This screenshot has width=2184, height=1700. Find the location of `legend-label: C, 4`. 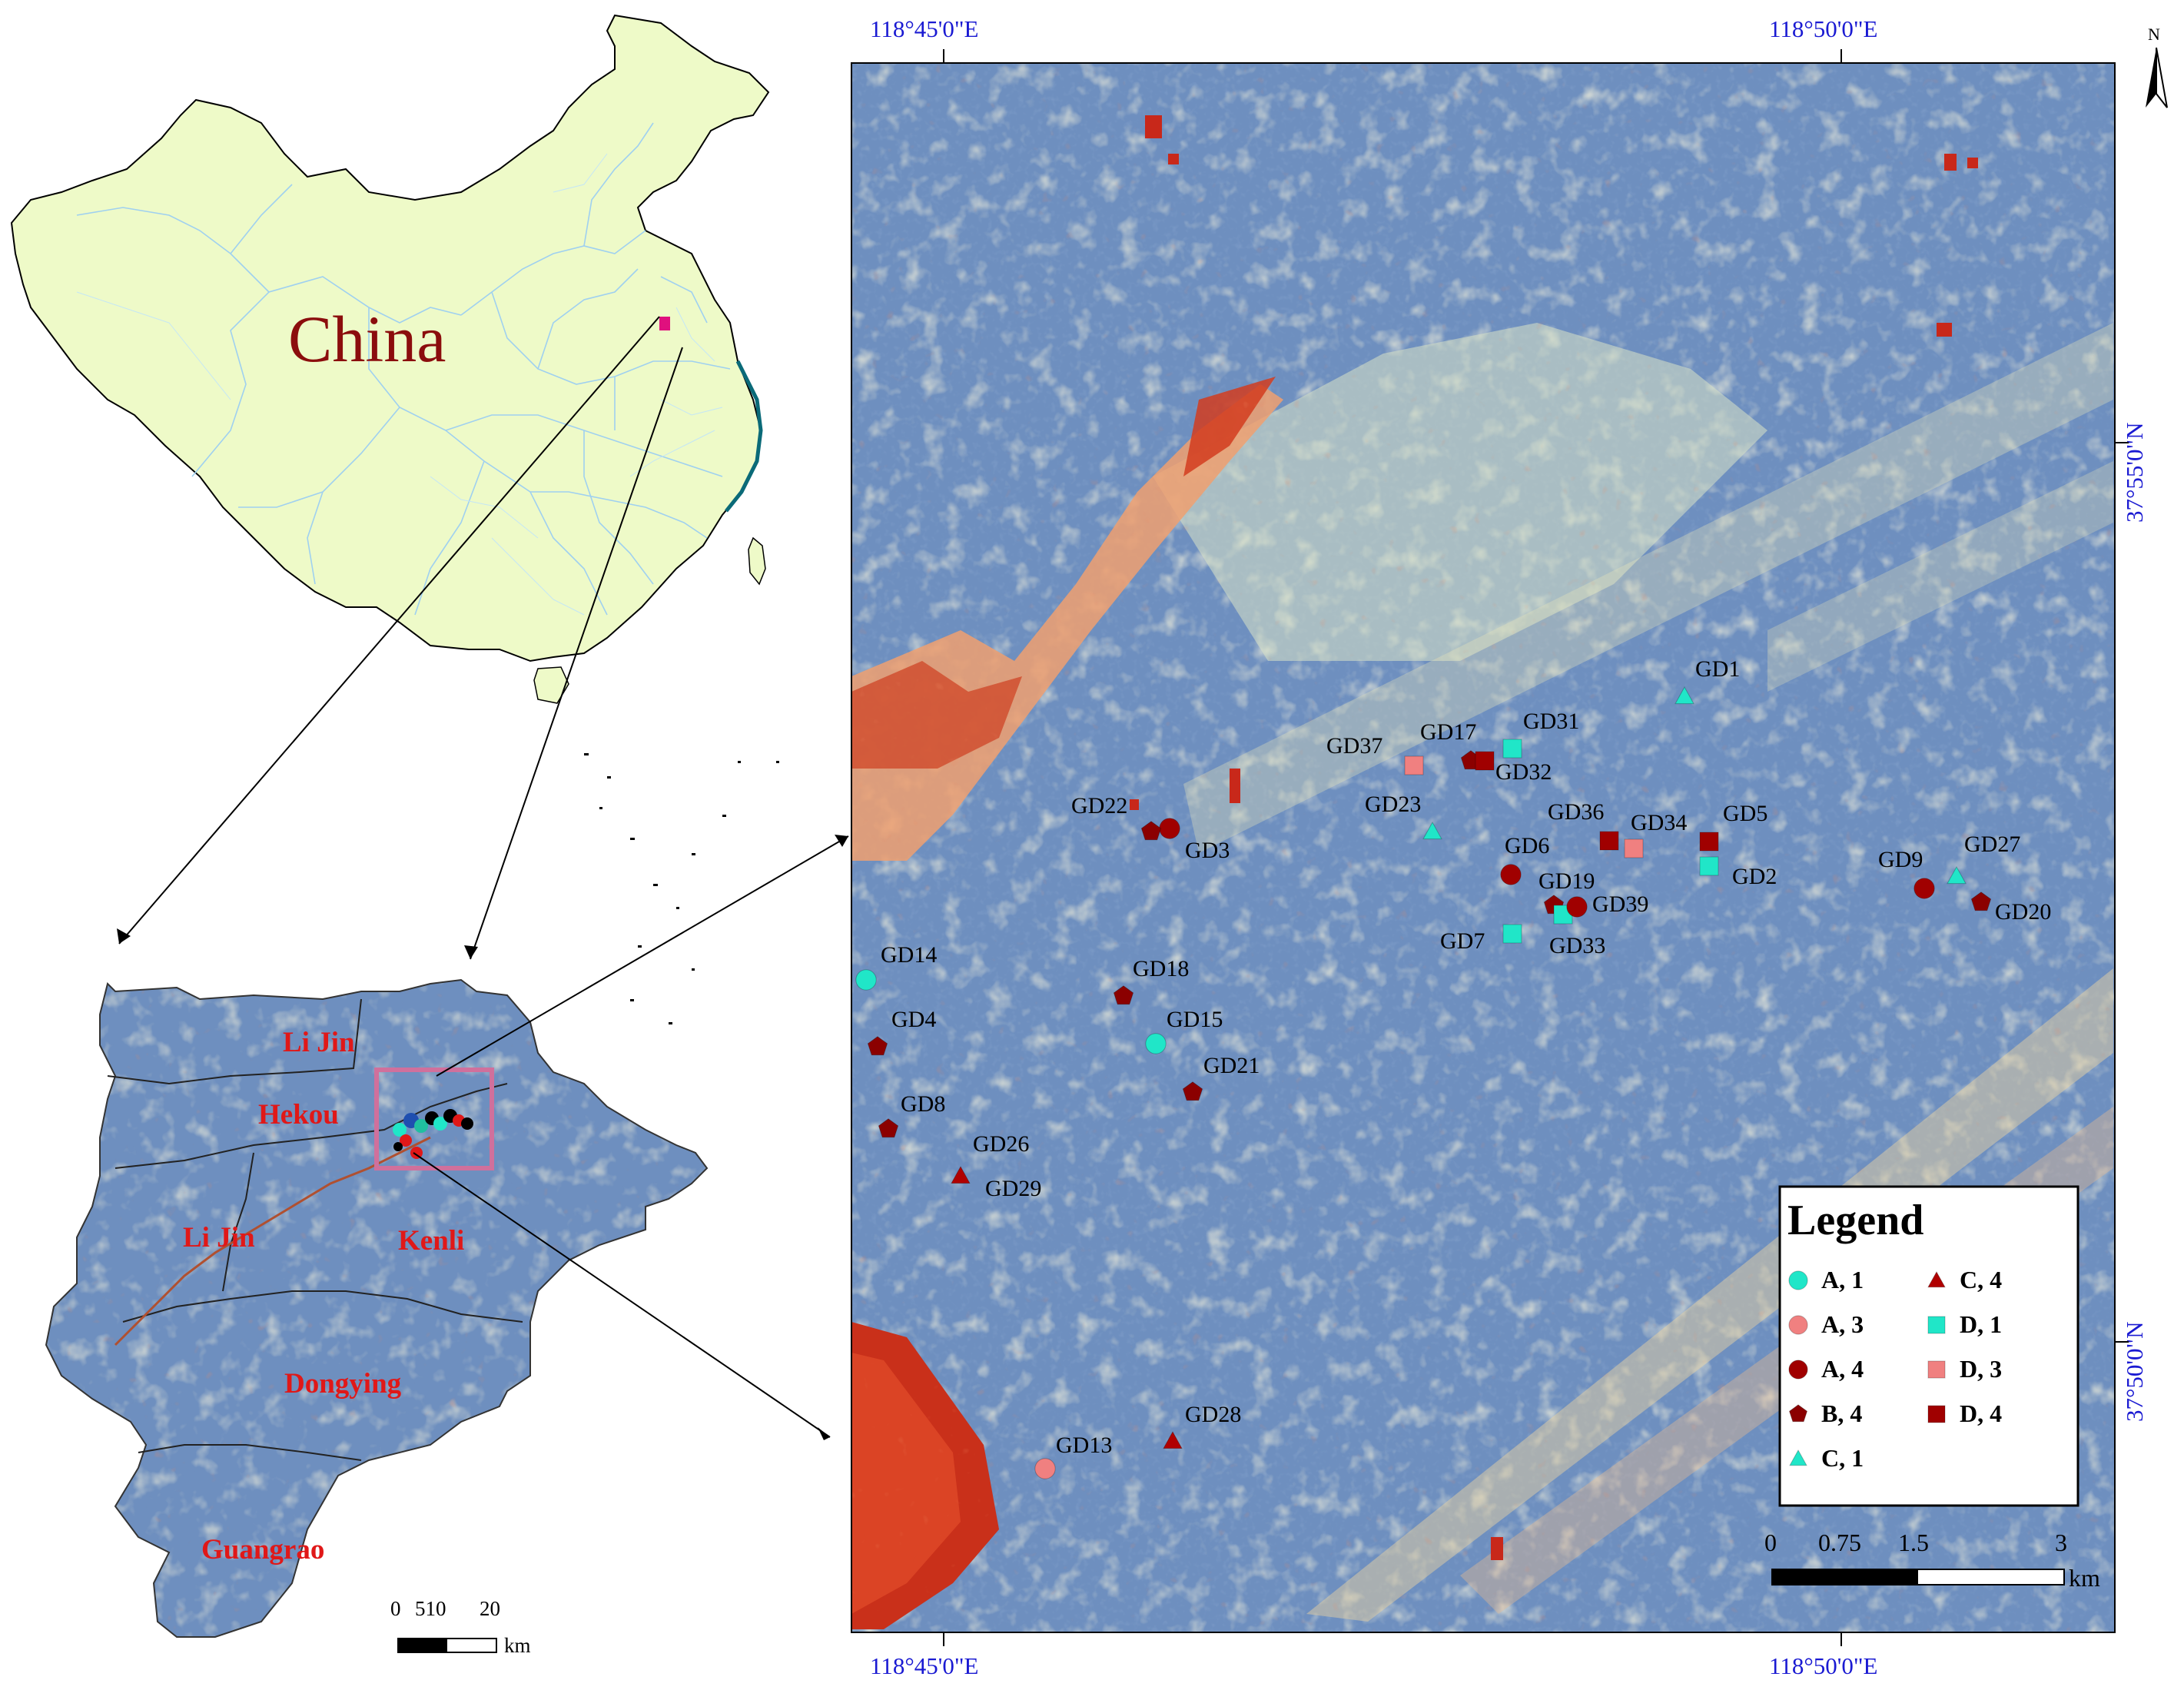

legend-label: C, 4 is located at coordinates (1981, 1280).